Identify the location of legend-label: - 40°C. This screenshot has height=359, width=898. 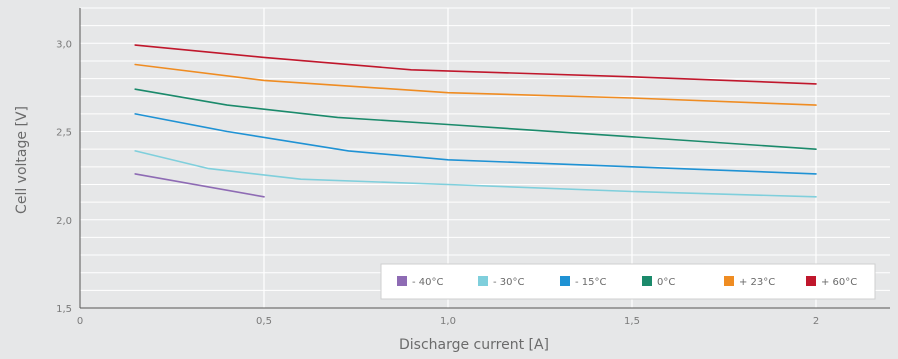
(428, 282).